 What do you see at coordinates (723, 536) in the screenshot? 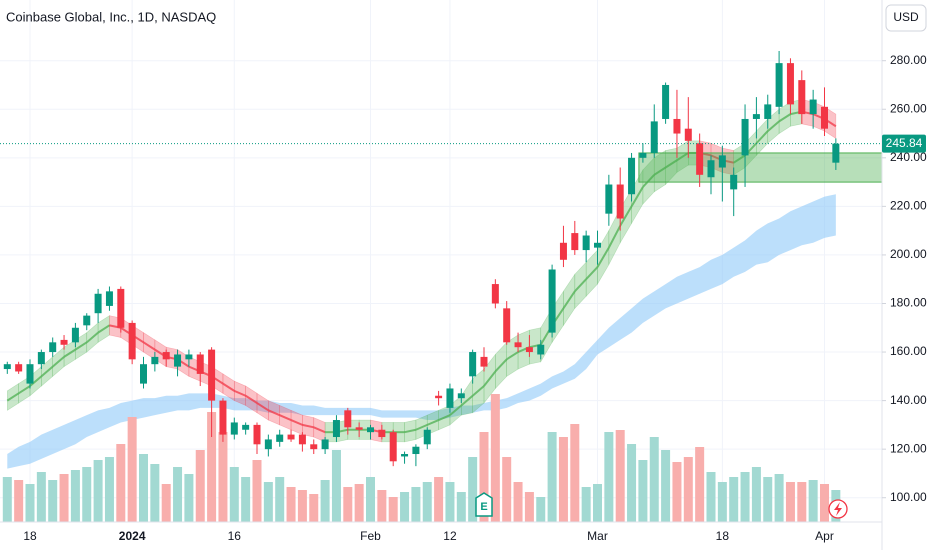
I see `x-tick-label: 18` at bounding box center [723, 536].